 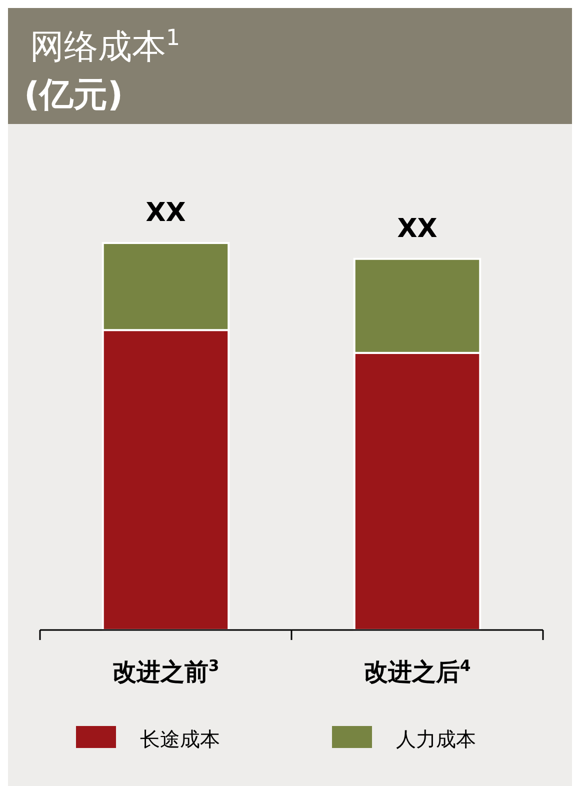 I want to click on x-tick-label: 改进之后$^{4}$, so click(x=417, y=671).